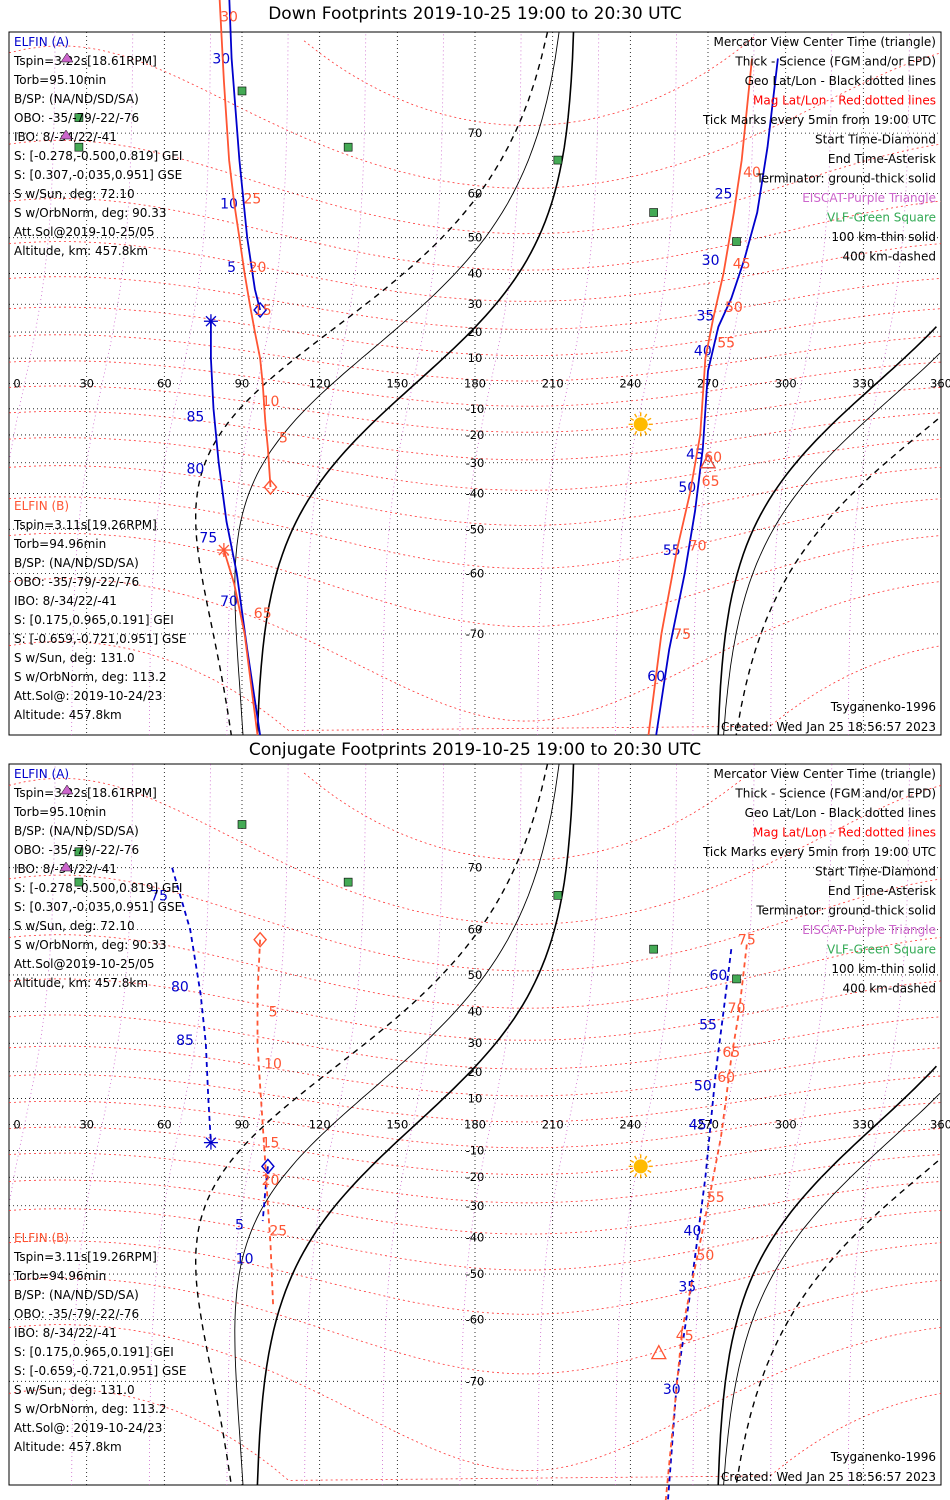 This screenshot has width=950, height=1500. Describe the element at coordinates (825, 42) in the screenshot. I see `legend-entry: Mercator View Center Time (triangle)` at that location.